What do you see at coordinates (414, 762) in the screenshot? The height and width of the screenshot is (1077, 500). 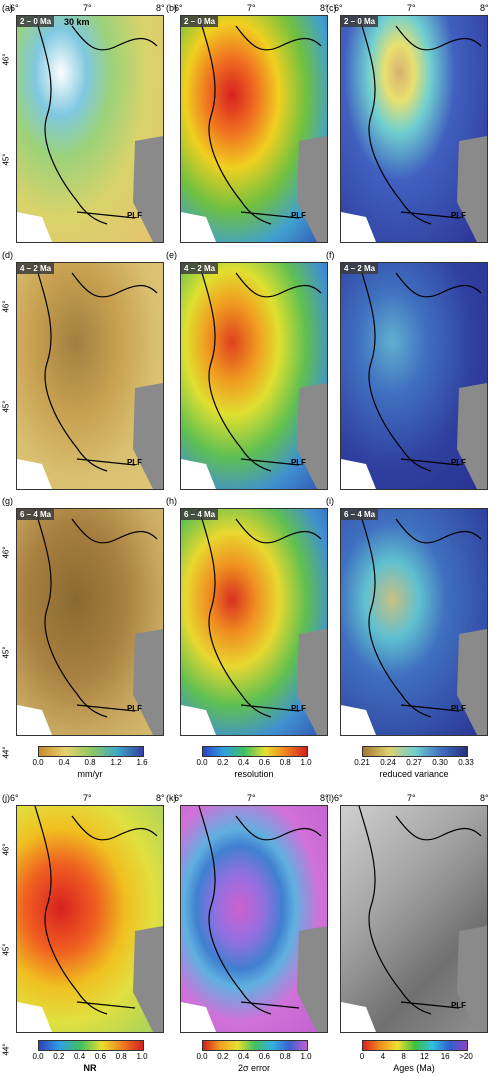 I see `colorbar-tick-label: 0.27` at bounding box center [414, 762].